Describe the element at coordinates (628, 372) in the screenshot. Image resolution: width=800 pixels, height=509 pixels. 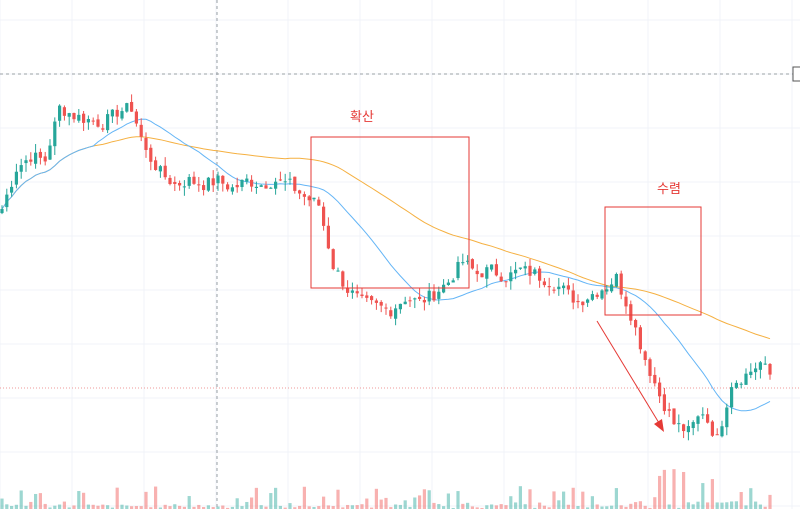
I see `down-arrow` at that location.